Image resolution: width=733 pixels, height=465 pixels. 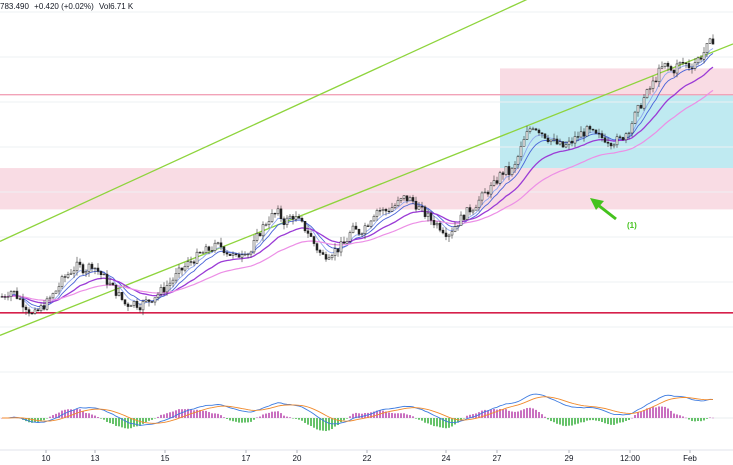 I want to click on annotation-arrow-head, so click(x=597, y=204).